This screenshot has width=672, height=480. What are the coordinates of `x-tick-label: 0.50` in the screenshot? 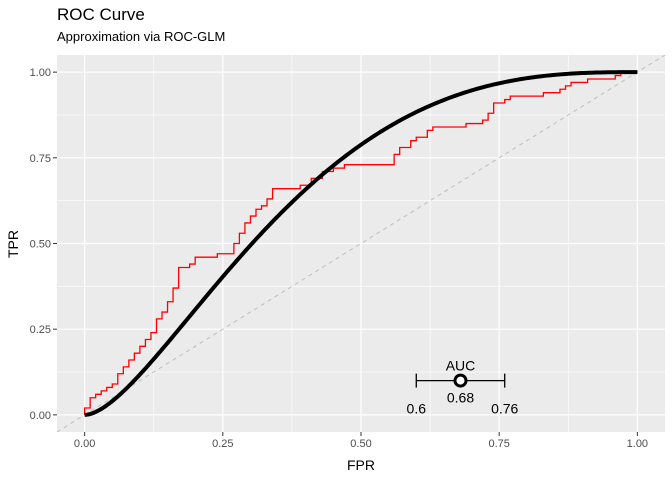 It's located at (360, 444).